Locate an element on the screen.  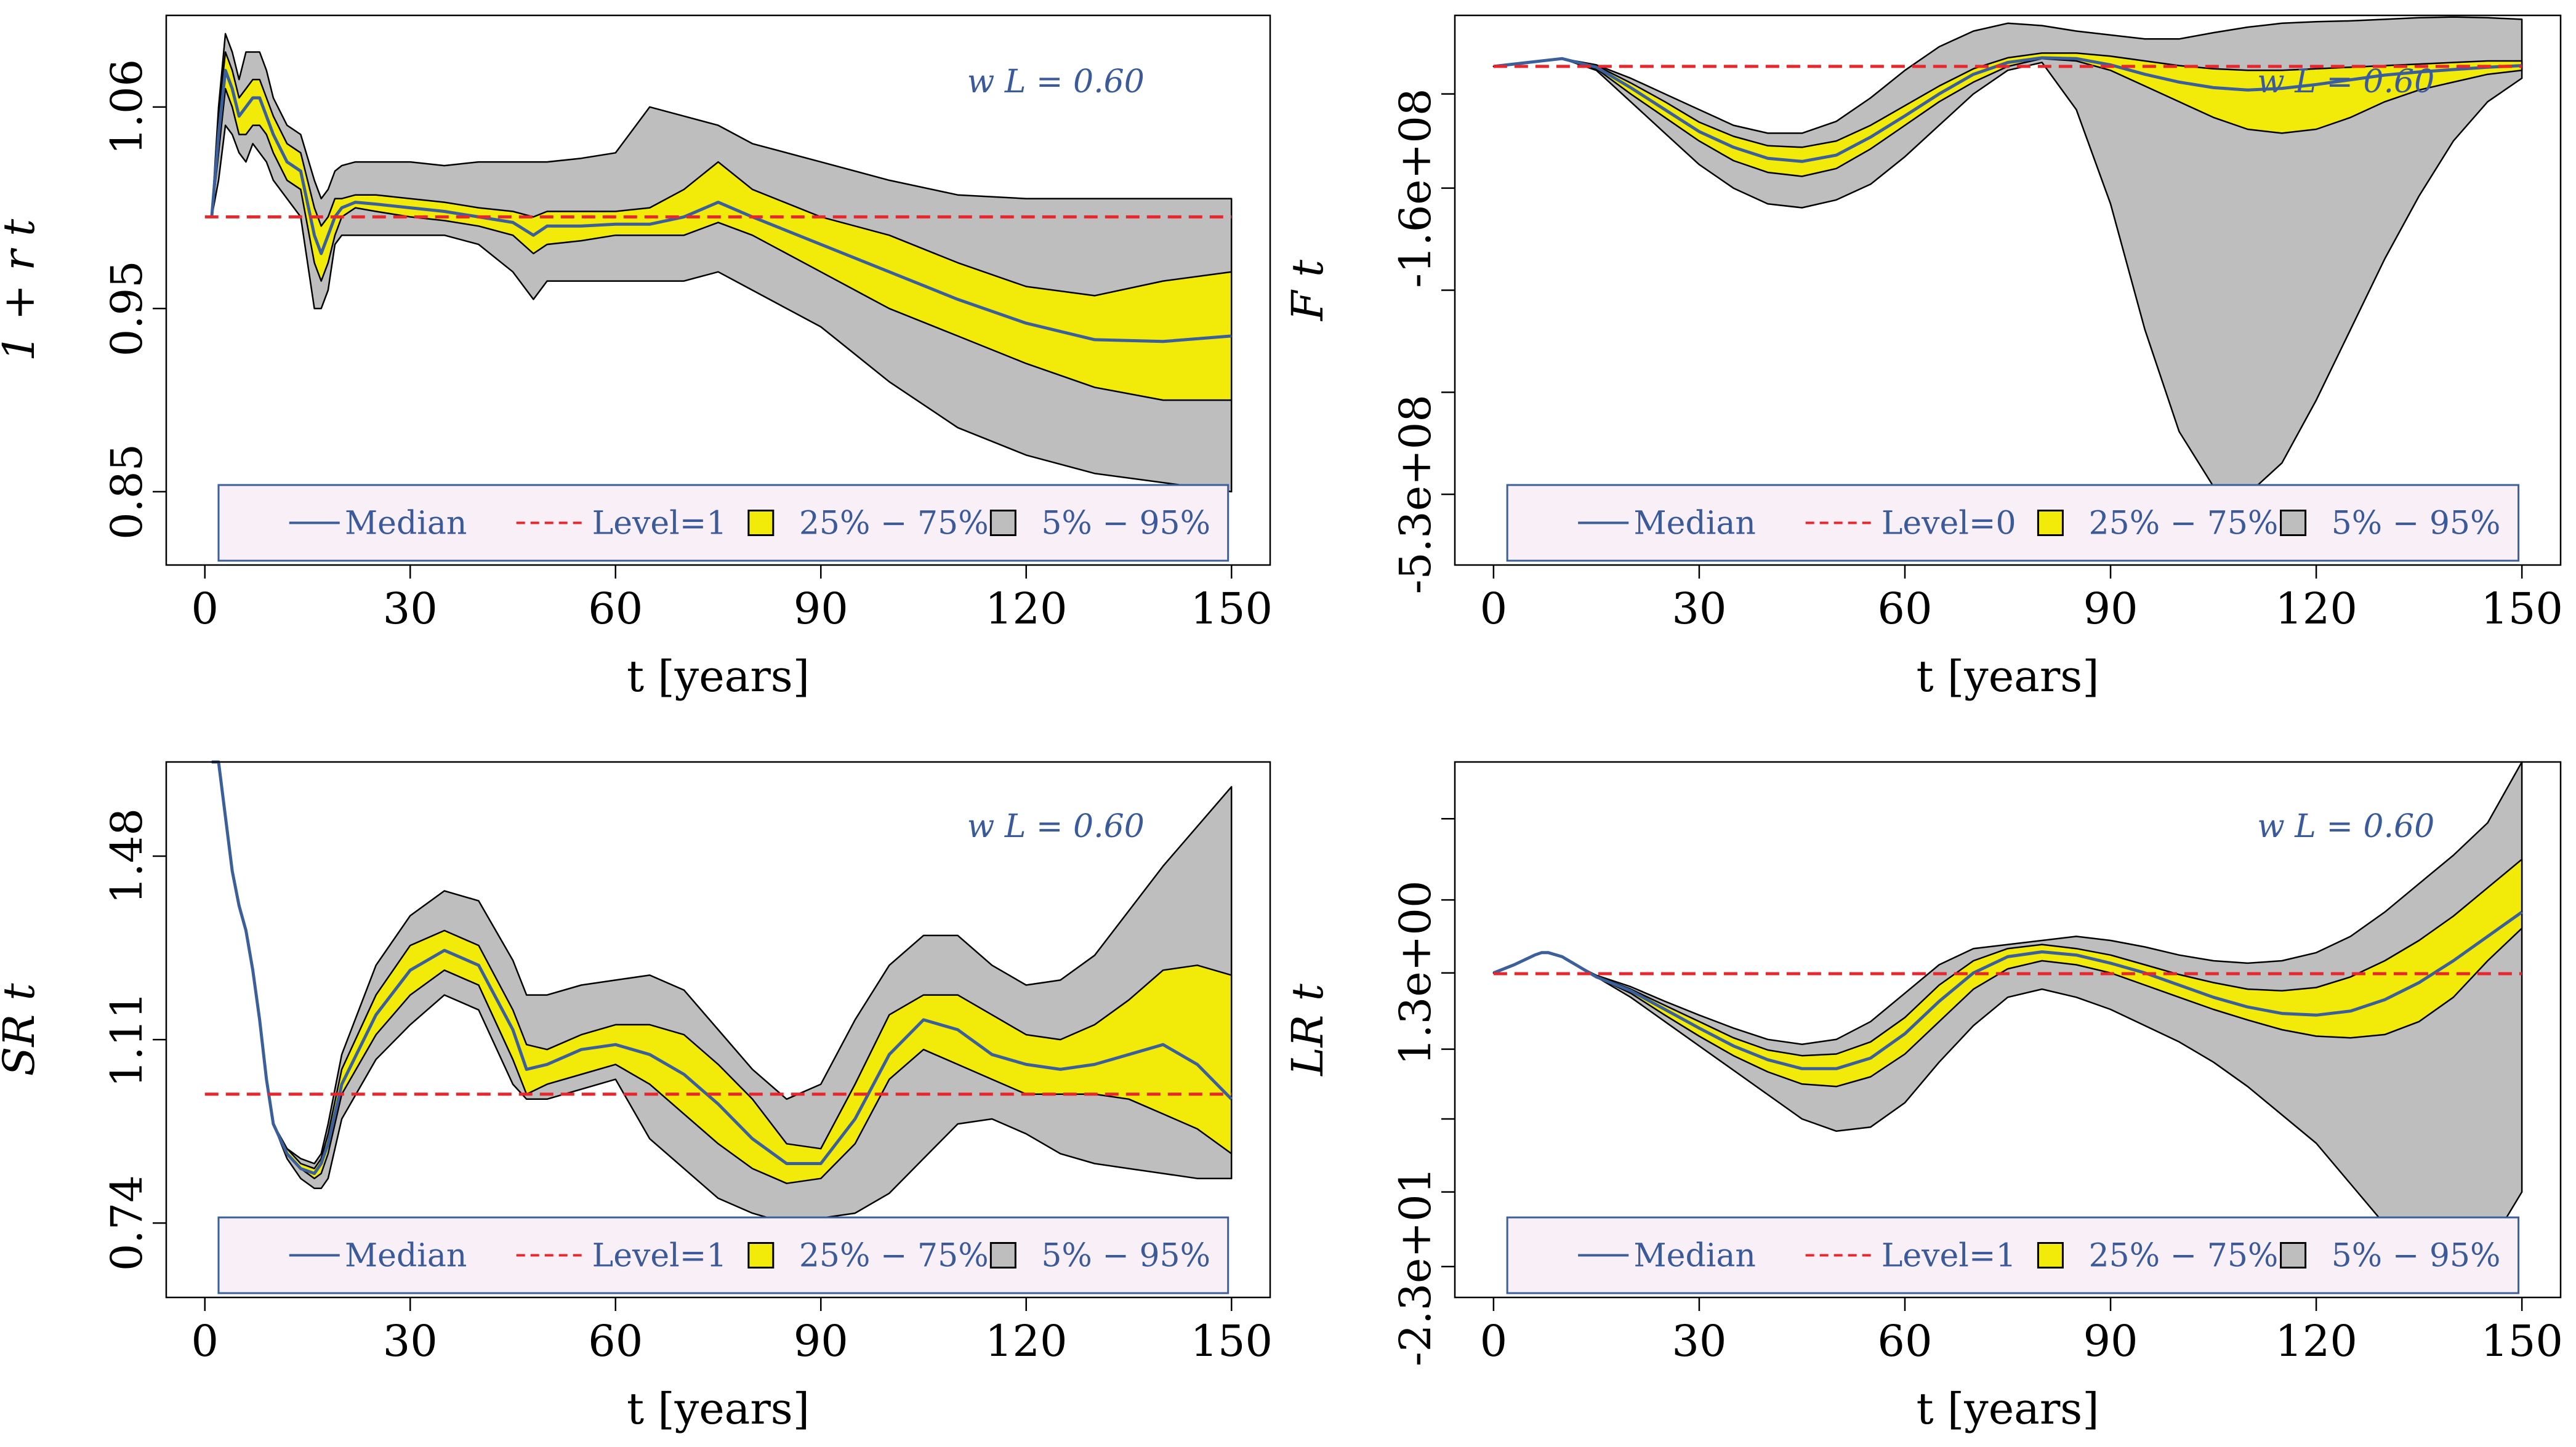
y-axis-title: SR t is located at coordinates (22, 1029).